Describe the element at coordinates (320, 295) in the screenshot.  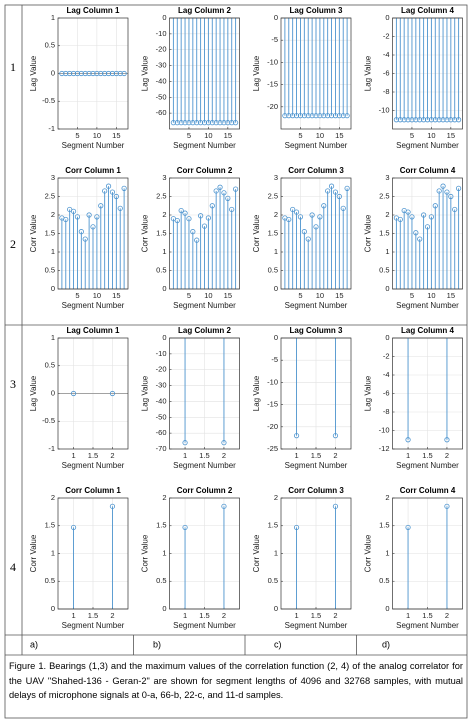
I see `x-tick-label: 10` at that location.